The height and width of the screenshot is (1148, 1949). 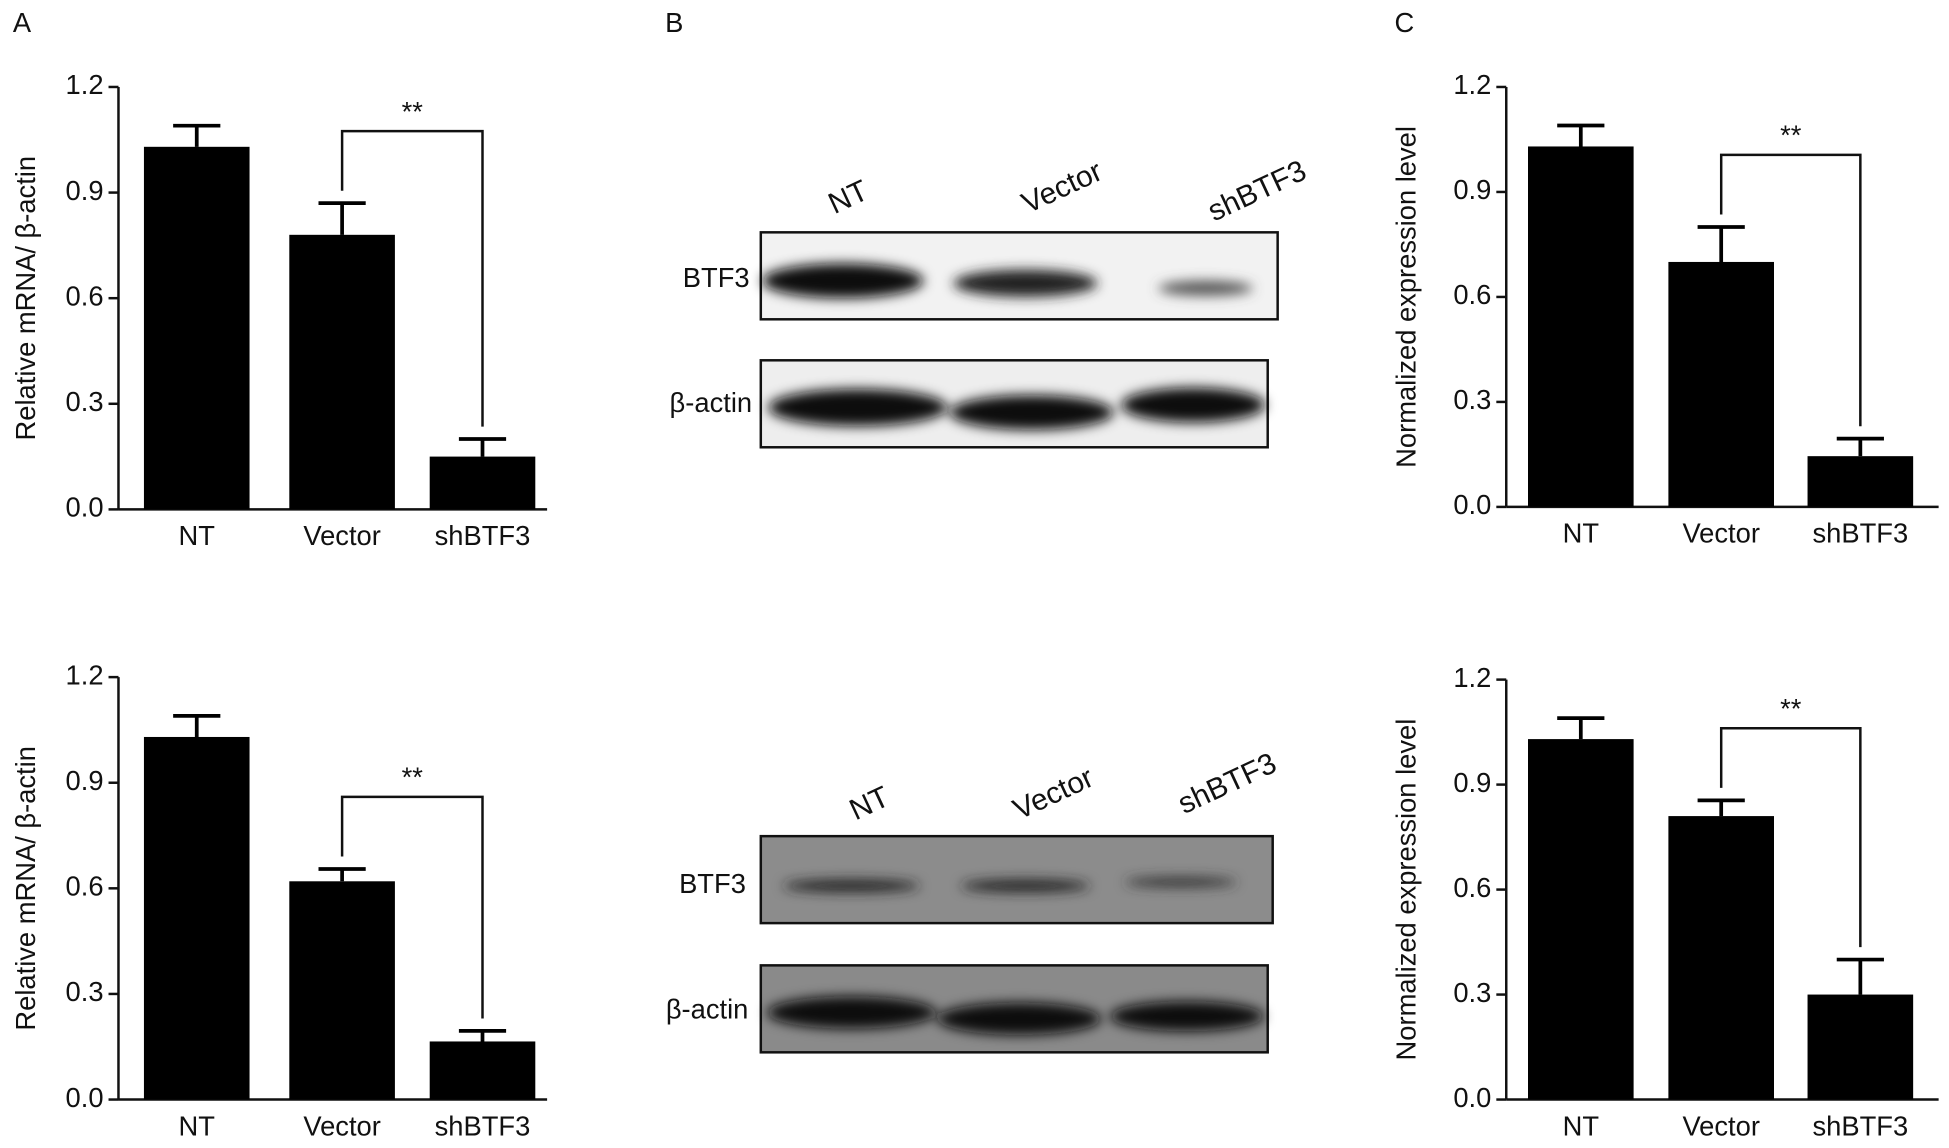 I want to click on panel-label: B, so click(x=674, y=22).